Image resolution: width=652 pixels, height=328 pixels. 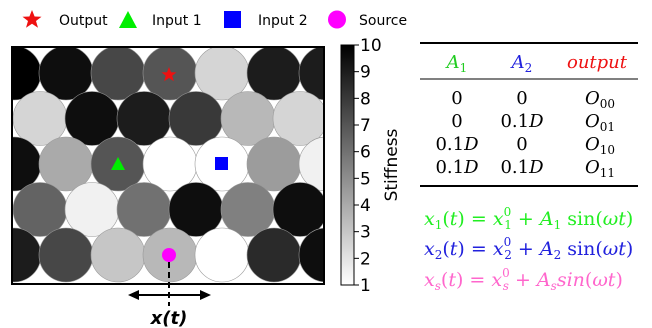 What do you see at coordinates (600, 99) in the screenshot?
I see `table-cell-output: O00` at bounding box center [600, 99].